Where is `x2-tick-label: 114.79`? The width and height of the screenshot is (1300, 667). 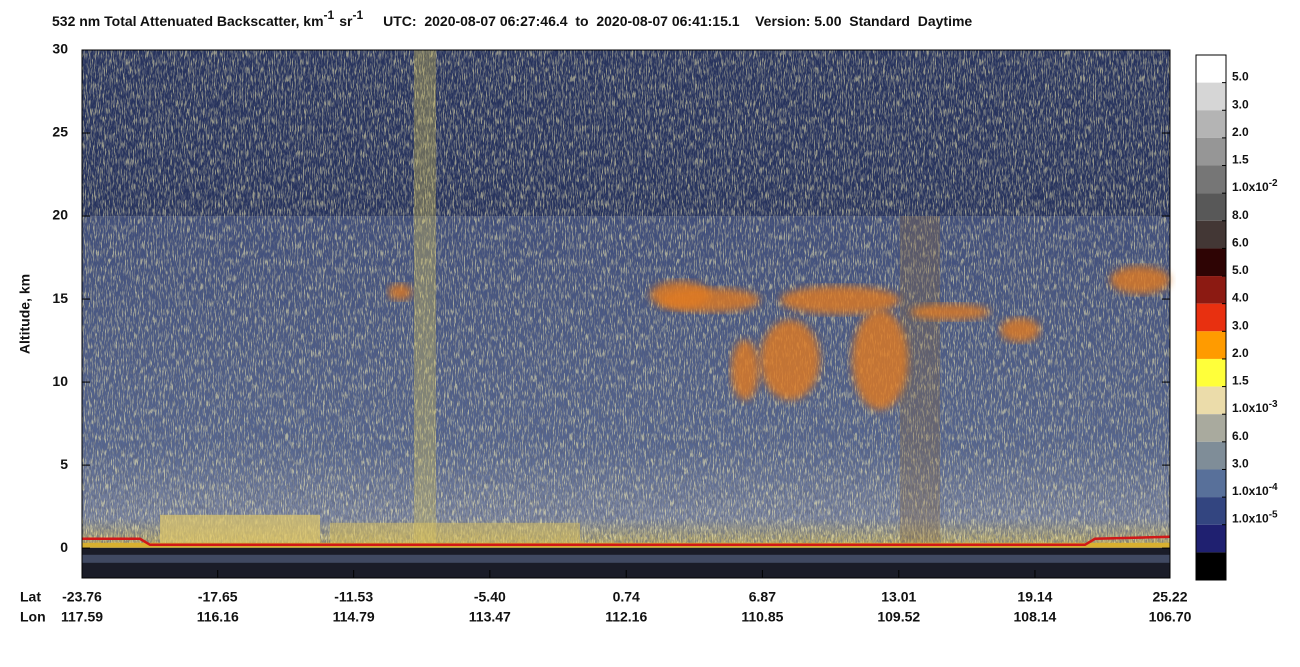 x2-tick-label: 114.79 is located at coordinates (354, 617).